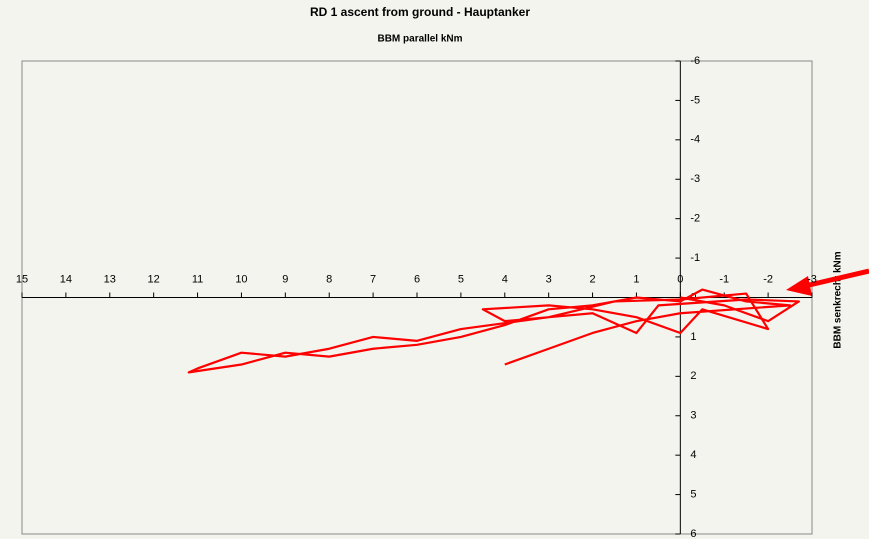  Describe the element at coordinates (827, 282) in the screenshot. I see `annotation-arrow` at that location.